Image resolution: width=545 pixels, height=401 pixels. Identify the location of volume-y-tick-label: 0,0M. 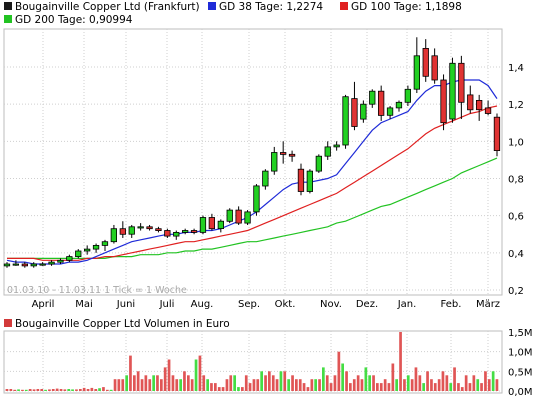
(520, 392).